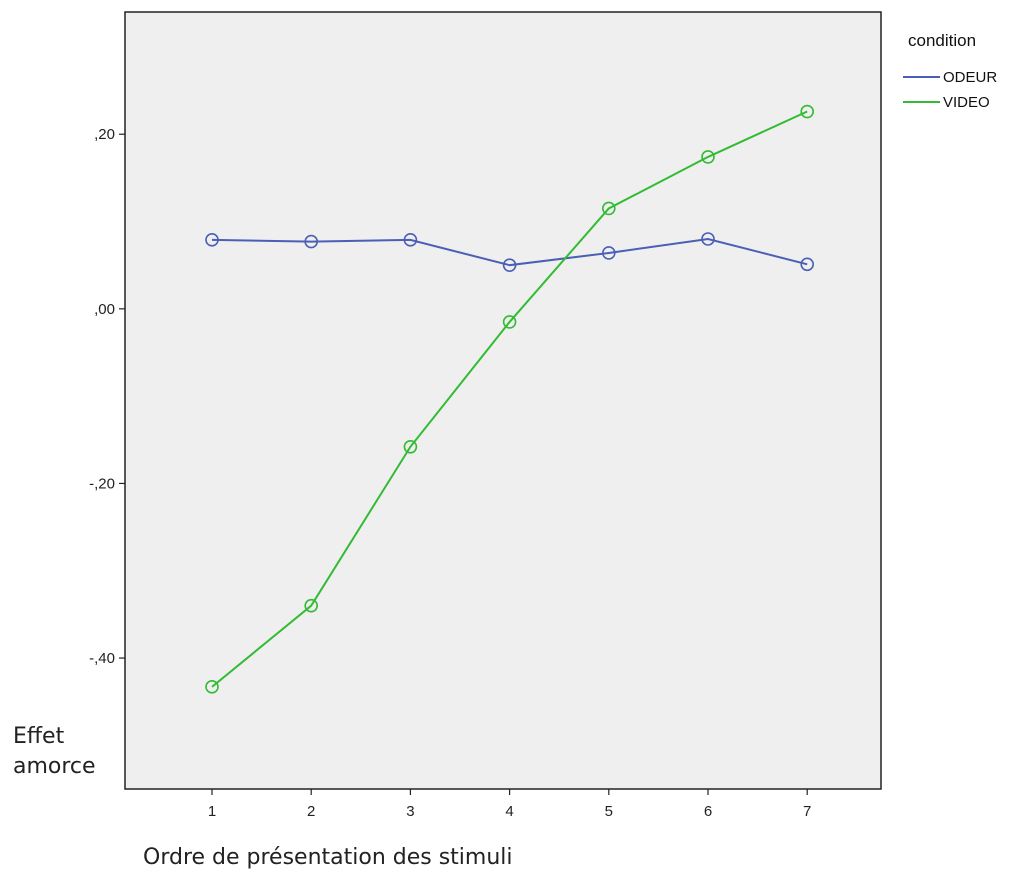  Describe the element at coordinates (970, 77) in the screenshot. I see `legend-label-odeur: ODEUR` at that location.